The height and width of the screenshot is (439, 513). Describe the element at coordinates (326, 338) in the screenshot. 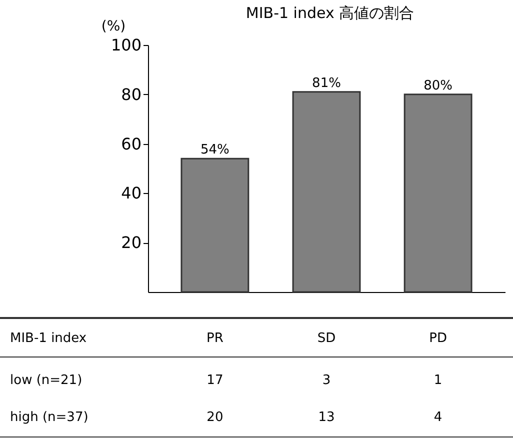

I see `x-tick-label: SD` at that location.